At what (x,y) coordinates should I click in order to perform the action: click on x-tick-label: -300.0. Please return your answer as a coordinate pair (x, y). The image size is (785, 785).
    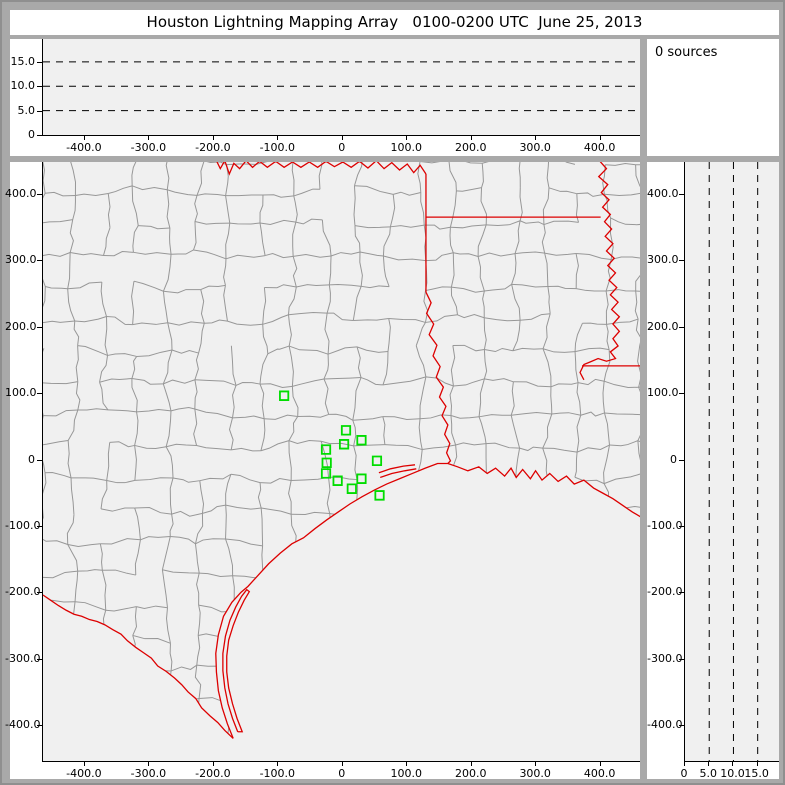
    Looking at the image, I should click on (148, 773).